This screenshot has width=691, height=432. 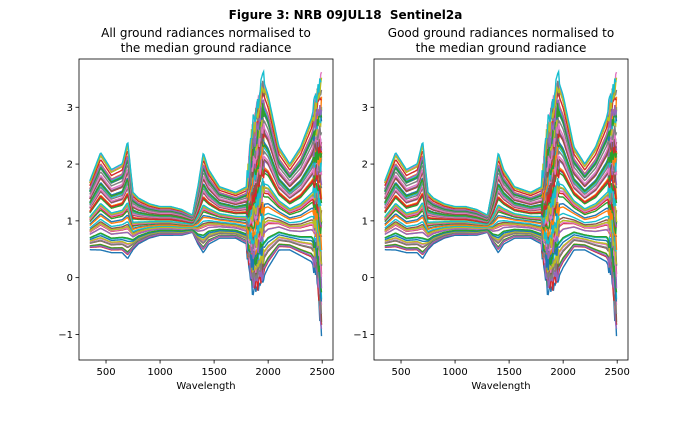 What do you see at coordinates (345, 15) in the screenshot?
I see `figure-title: Figure 3: NRB 09JUL18 Sentinel2a` at bounding box center [345, 15].